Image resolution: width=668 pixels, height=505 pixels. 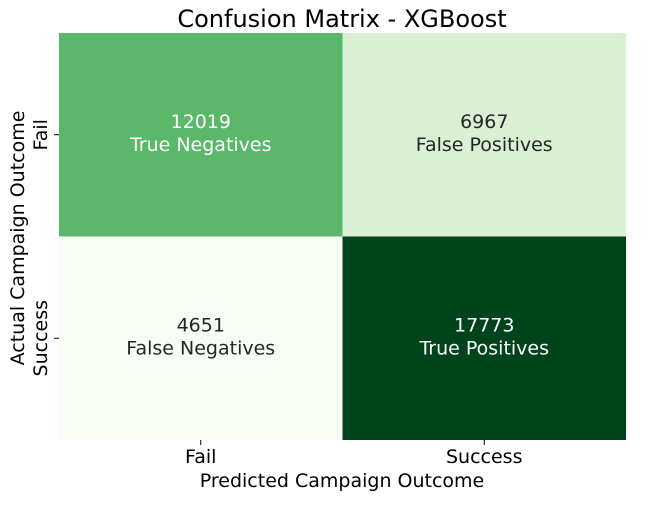 I want to click on cell-fail-success-value: 6967, so click(x=484, y=122).